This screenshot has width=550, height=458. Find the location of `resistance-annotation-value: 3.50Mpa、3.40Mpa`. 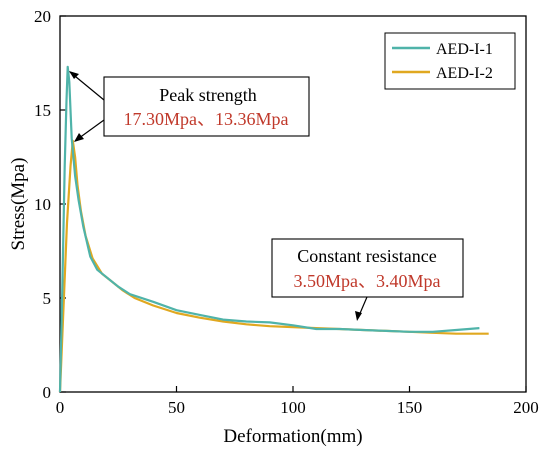

resistance-annotation-value: 3.50Mpa、3.40Mpa is located at coordinates (367, 281).